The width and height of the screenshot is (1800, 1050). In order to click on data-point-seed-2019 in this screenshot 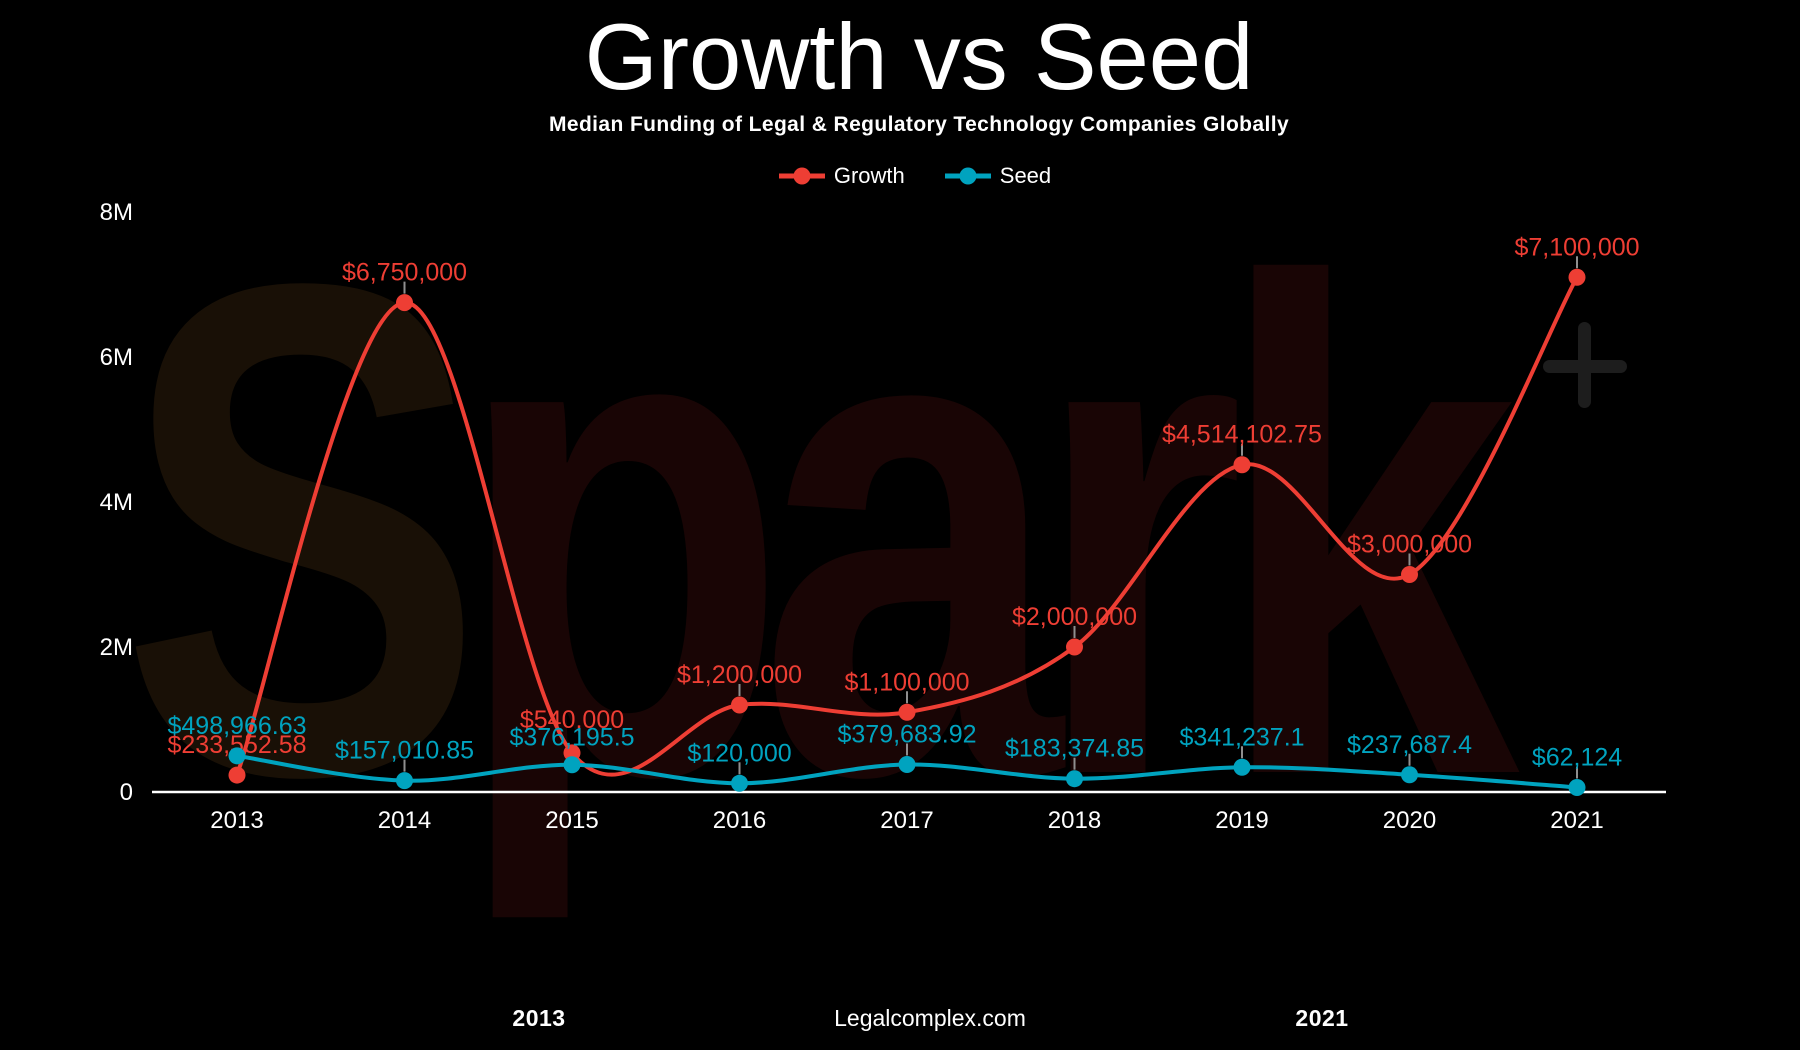, I will do `click(1242, 767)`.